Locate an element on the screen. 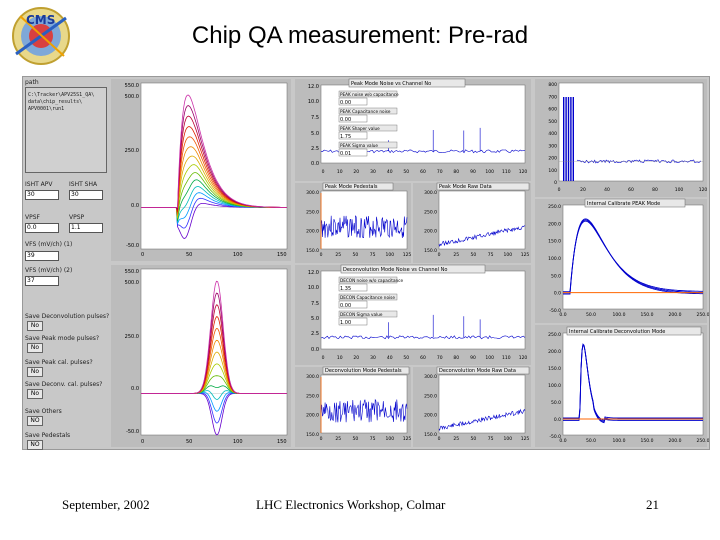  shape-top-y-tick: 0.0 is located at coordinates (135, 206).